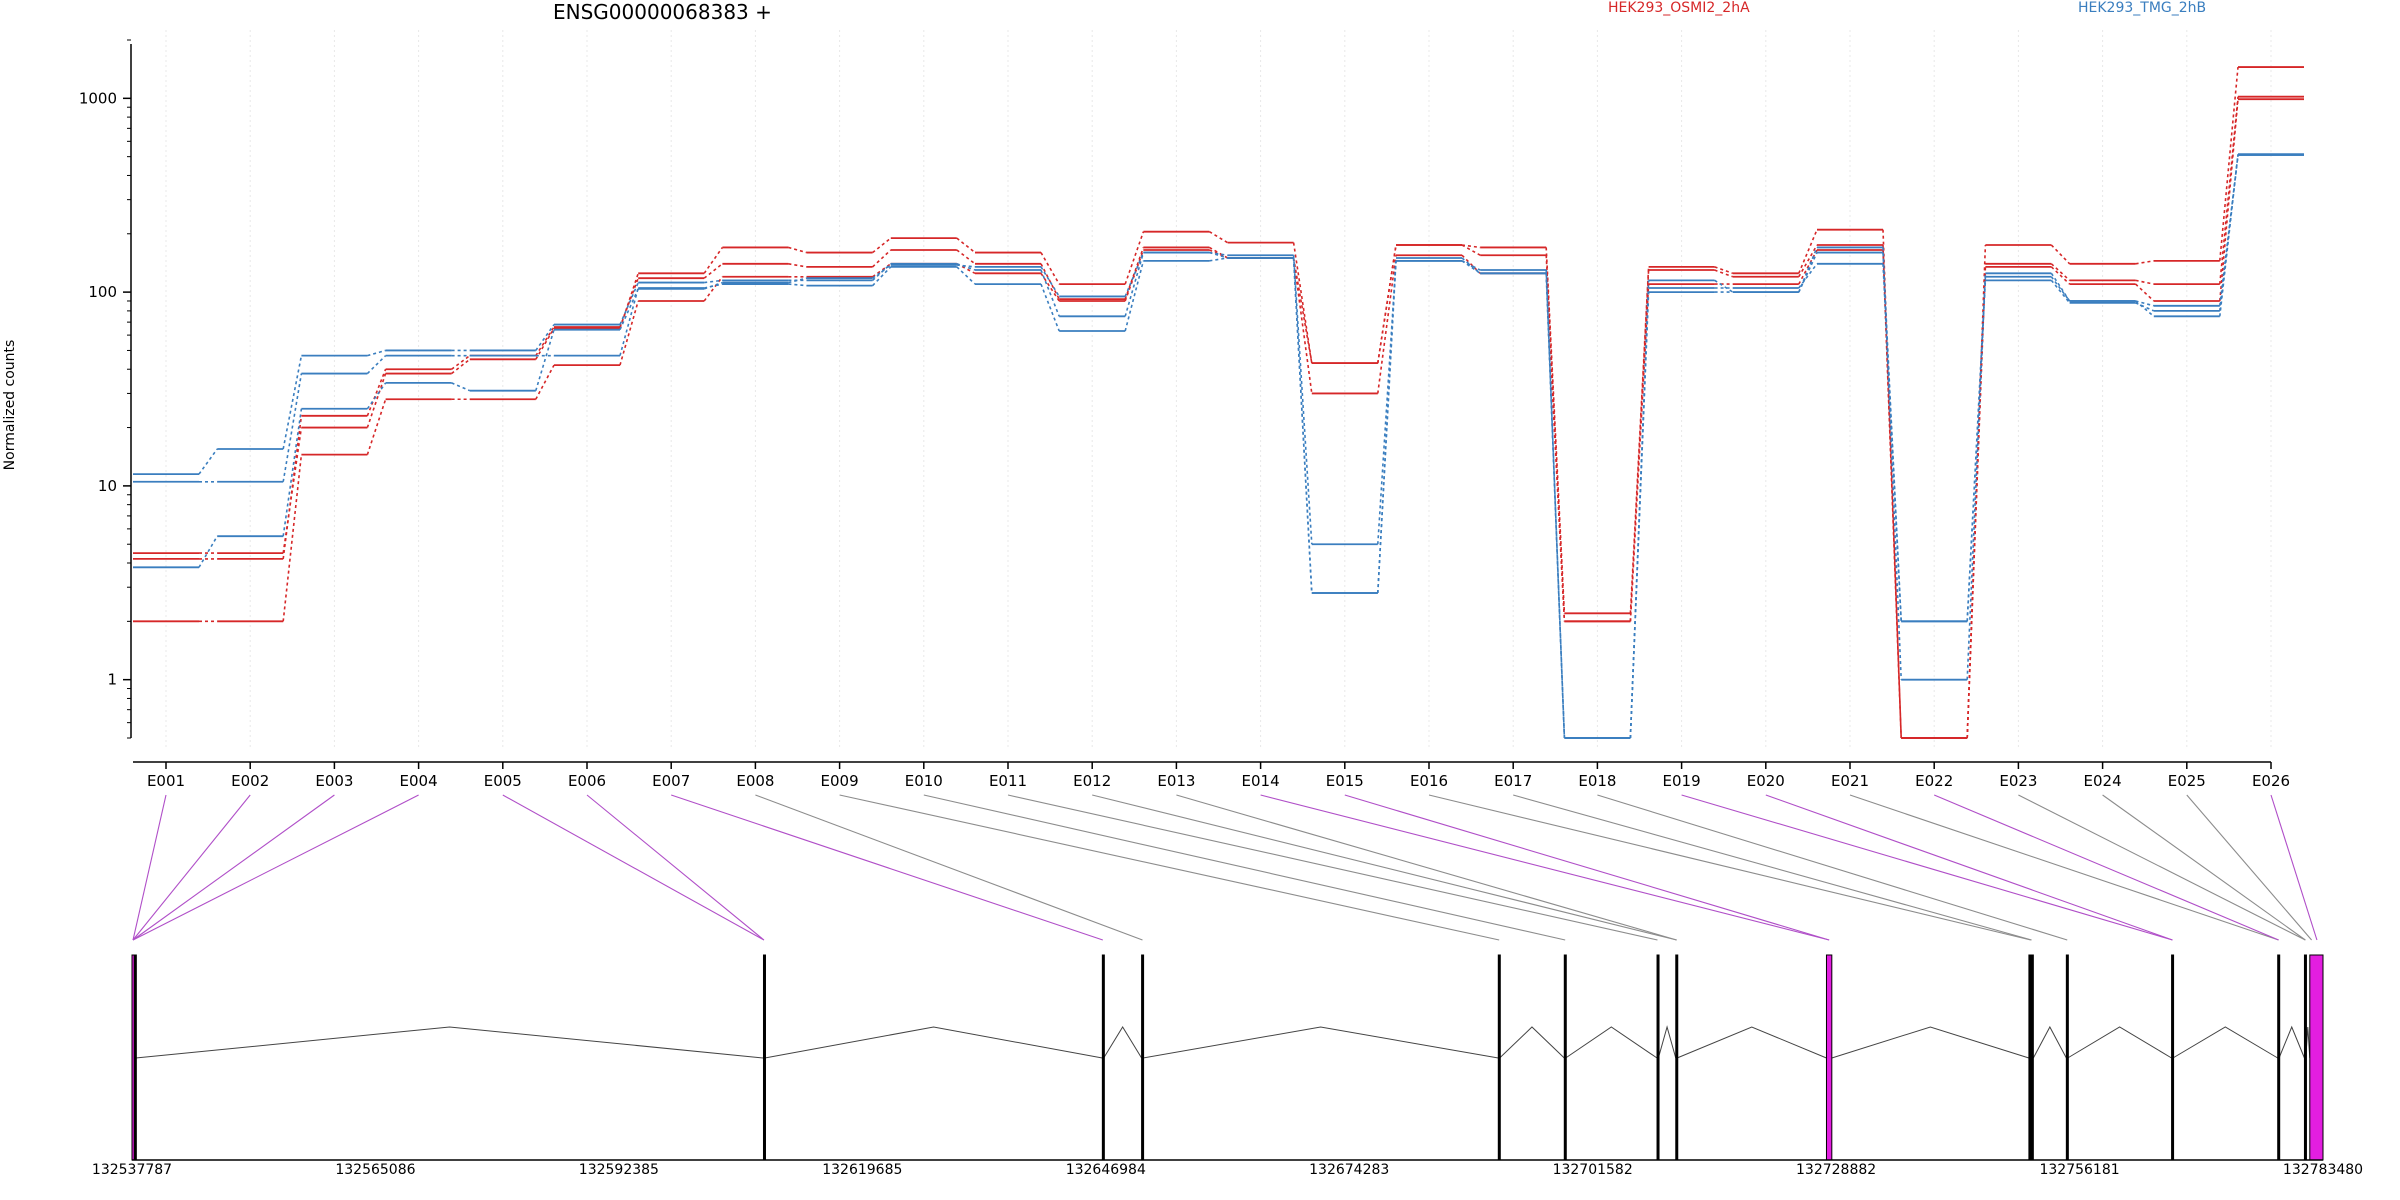 The width and height of the screenshot is (2400, 1200). What do you see at coordinates (662, 12) in the screenshot?
I see `chart-title: ENSG00000068383 +` at bounding box center [662, 12].